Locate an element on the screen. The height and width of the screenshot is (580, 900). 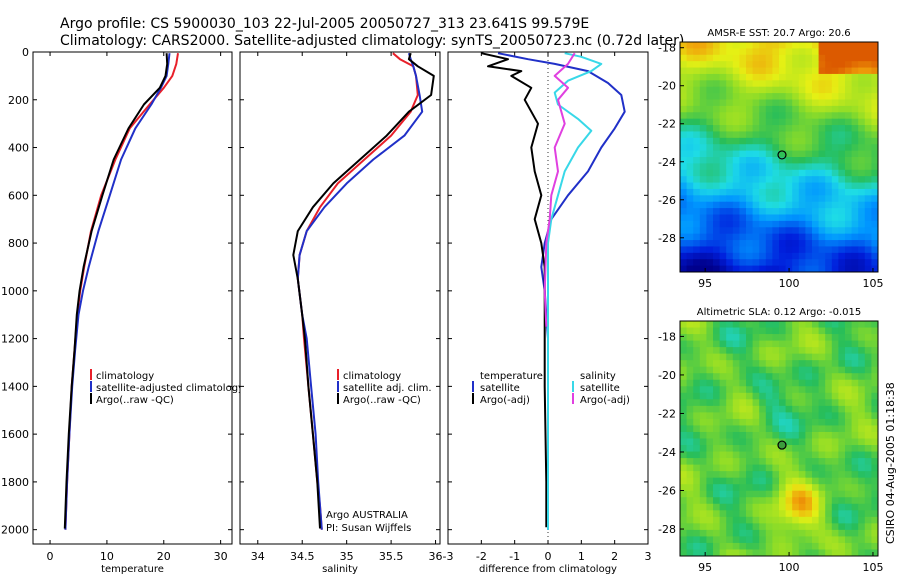
x-tick-label: 95 is located at coordinates (705, 283).